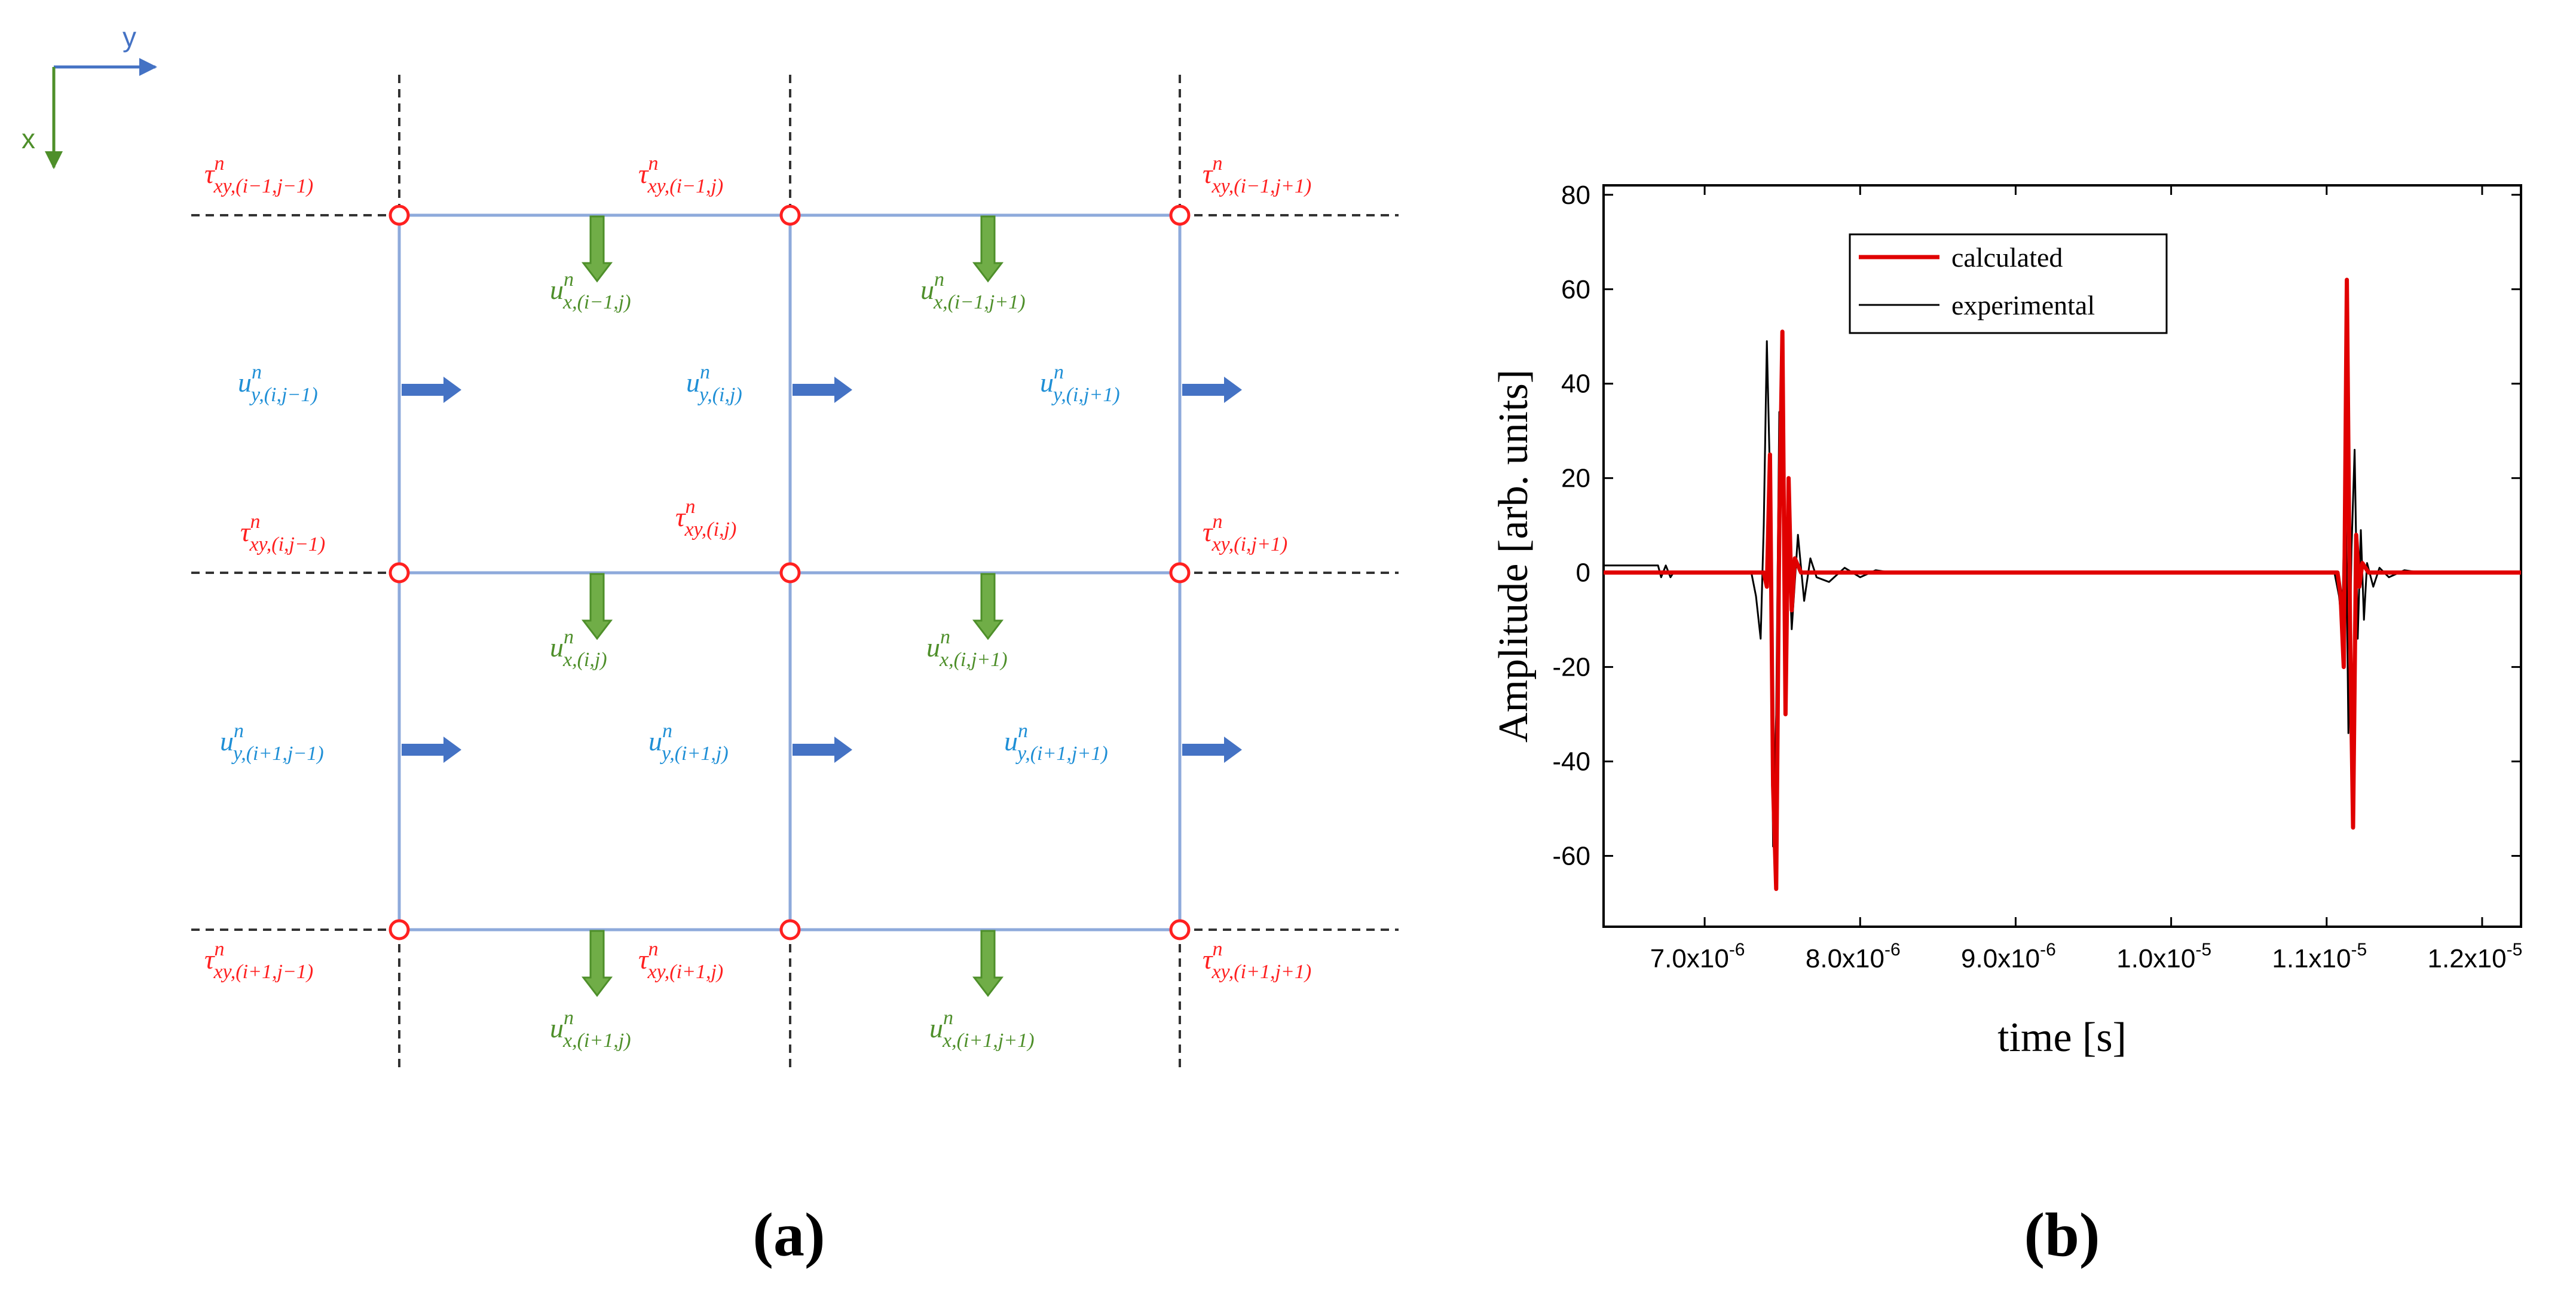 Image resolution: width=2576 pixels, height=1298 pixels. I want to click on legend-label-calculated: calculated, so click(2007, 257).